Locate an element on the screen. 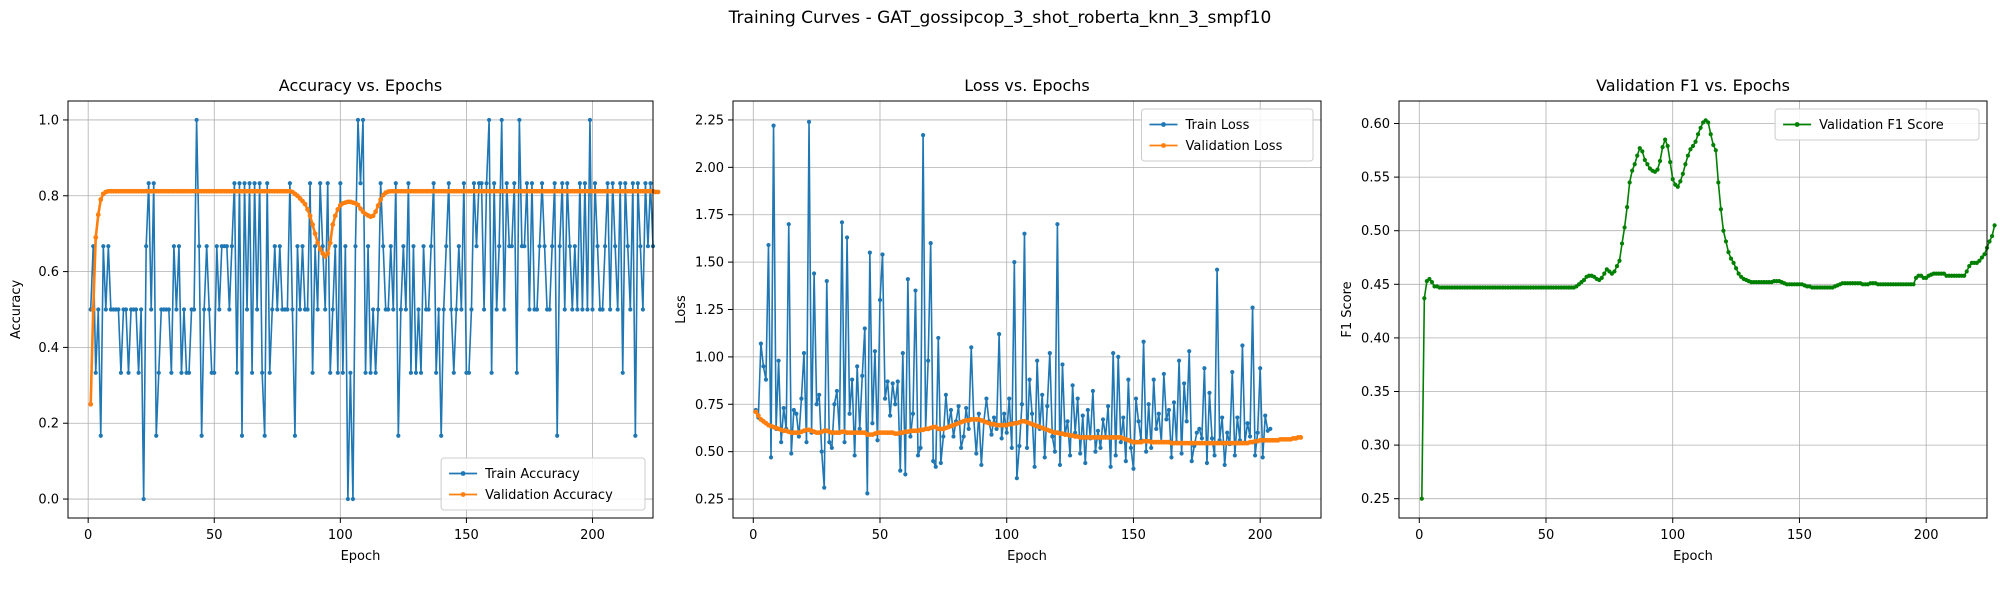 This screenshot has height=600, width=2000. series-validation-accuracy is located at coordinates (374, 297).